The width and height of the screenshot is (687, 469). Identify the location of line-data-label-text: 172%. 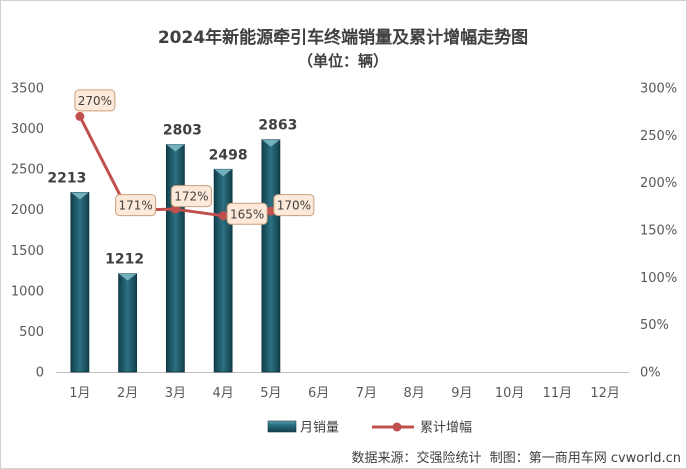
(191, 197).